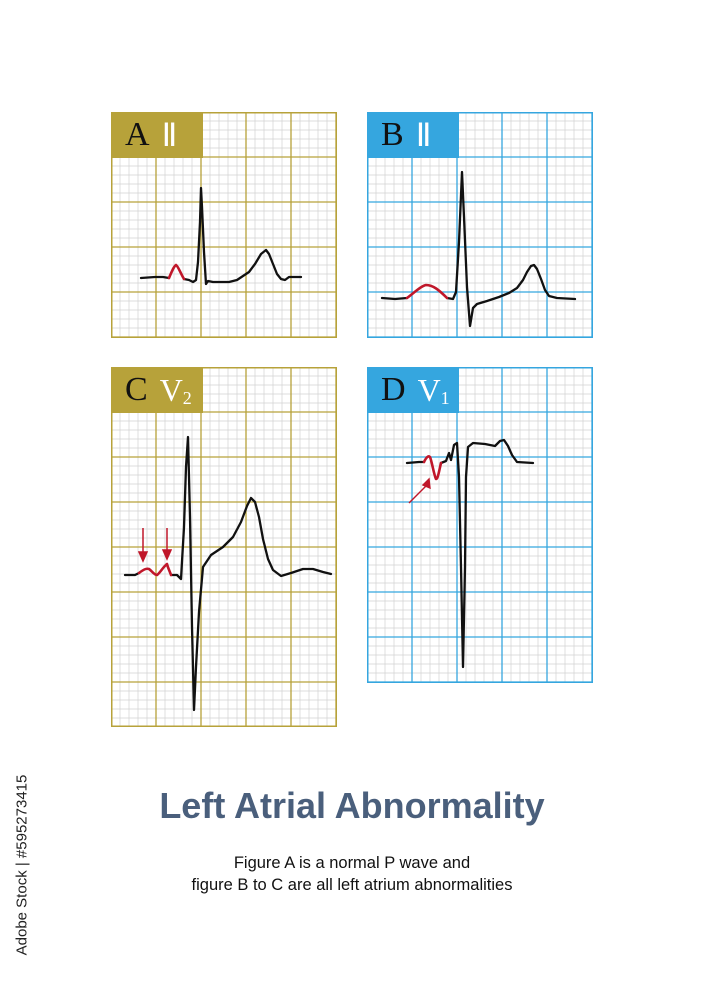  I want to click on ecg-panel-d: D V 1, so click(480, 525).